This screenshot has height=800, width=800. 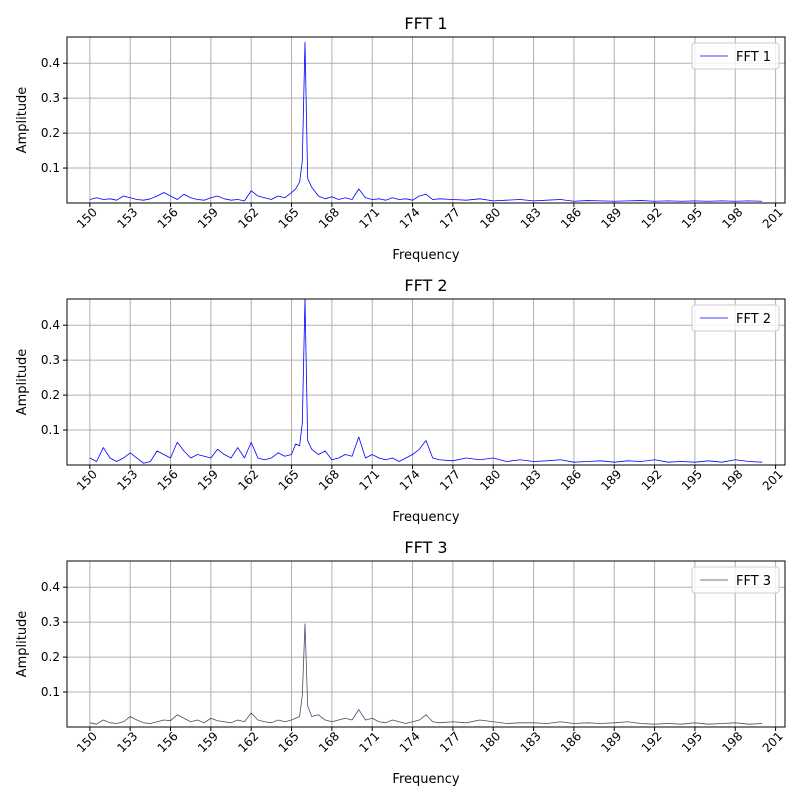 I want to click on legend: FFT 3, so click(x=735, y=580).